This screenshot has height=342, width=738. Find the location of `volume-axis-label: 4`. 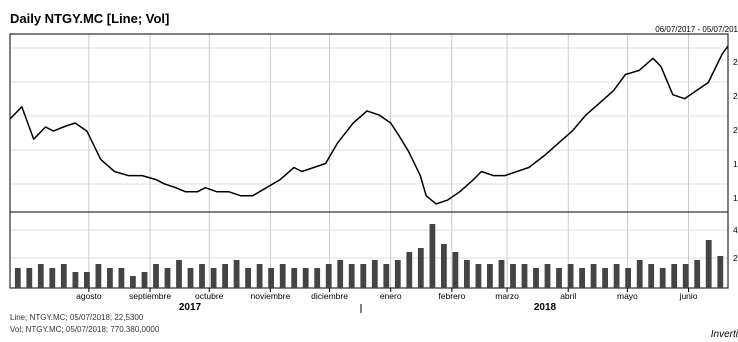

volume-axis-label: 4 is located at coordinates (735, 230).